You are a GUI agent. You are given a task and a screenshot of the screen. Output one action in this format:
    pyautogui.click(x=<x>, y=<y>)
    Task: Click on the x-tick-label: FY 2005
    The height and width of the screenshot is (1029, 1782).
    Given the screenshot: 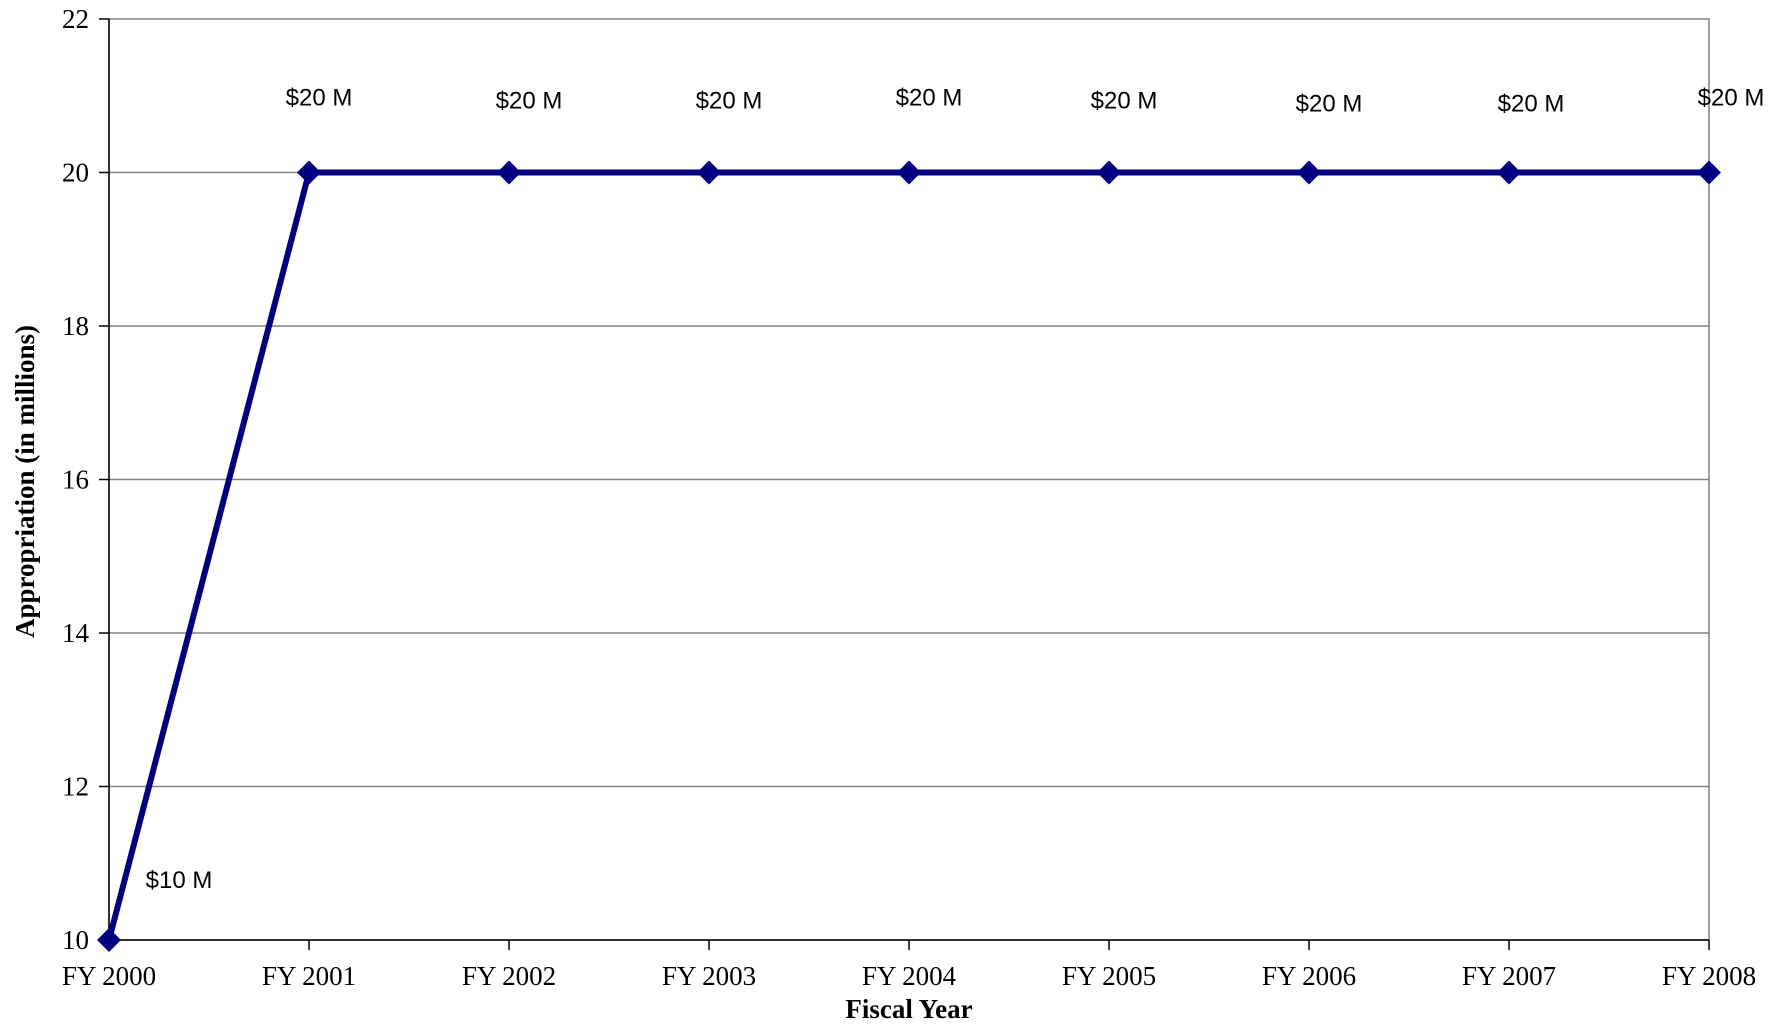 What is the action you would take?
    pyautogui.click(x=1109, y=976)
    